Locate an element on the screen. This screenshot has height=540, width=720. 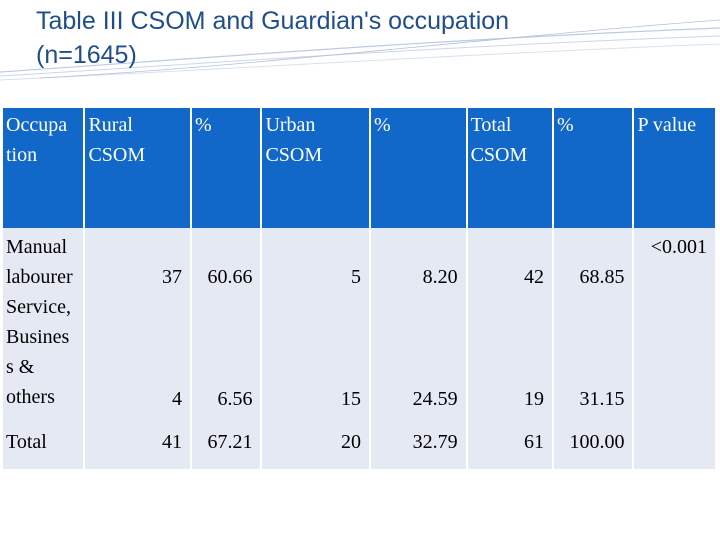
cell-occupation: Manual labourer is located at coordinates (43, 260).